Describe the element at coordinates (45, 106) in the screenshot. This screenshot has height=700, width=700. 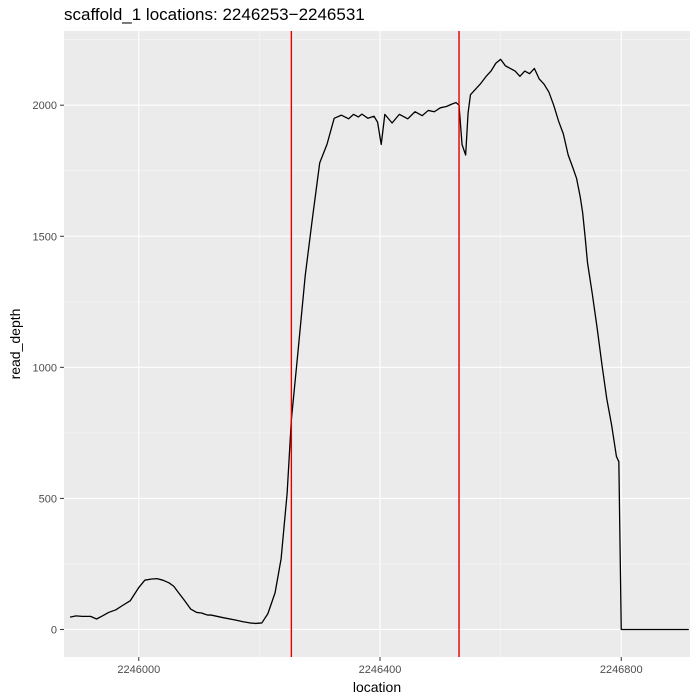
I see `y-tick-label: 2000` at that location.